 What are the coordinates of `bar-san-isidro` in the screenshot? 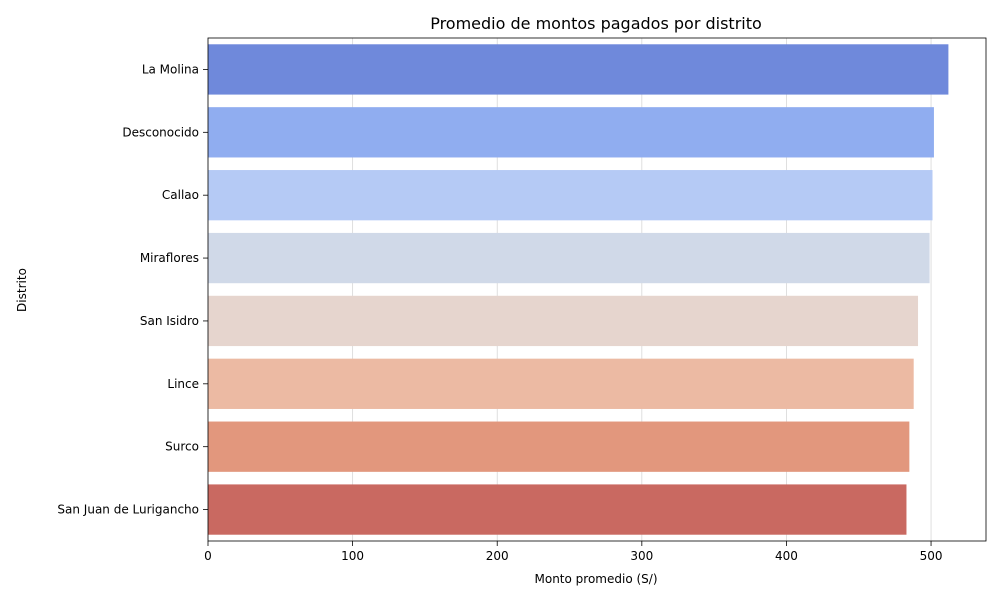 It's located at (563, 321).